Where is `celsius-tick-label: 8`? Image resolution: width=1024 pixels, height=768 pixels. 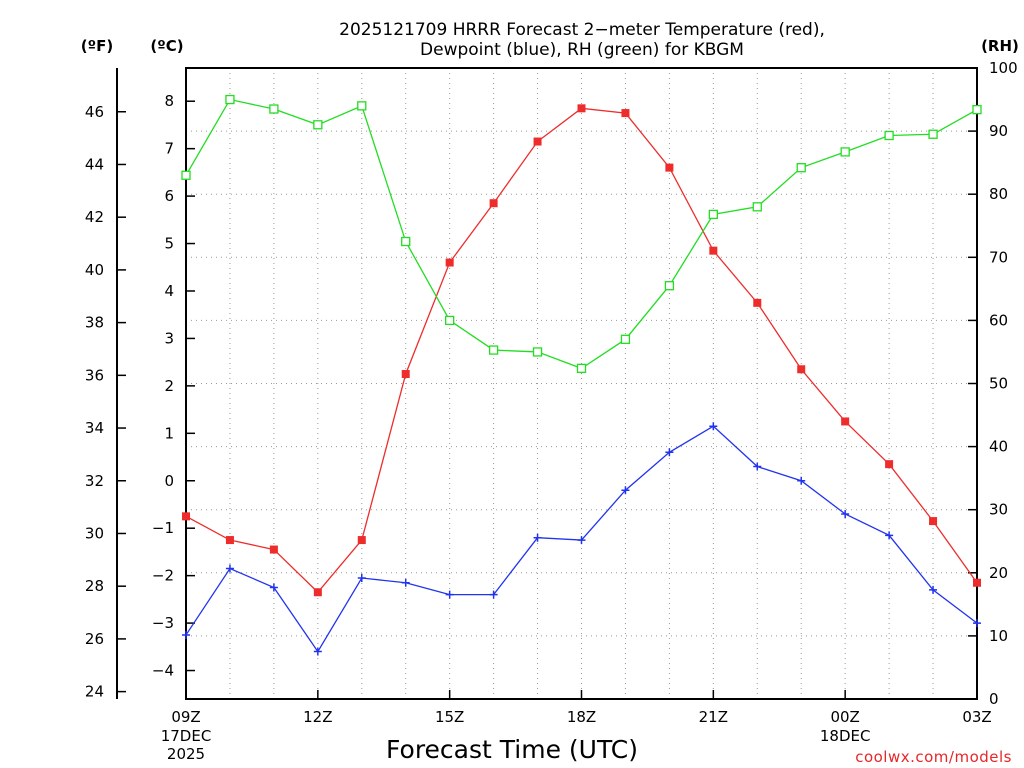 celsius-tick-label: 8 is located at coordinates (169, 101).